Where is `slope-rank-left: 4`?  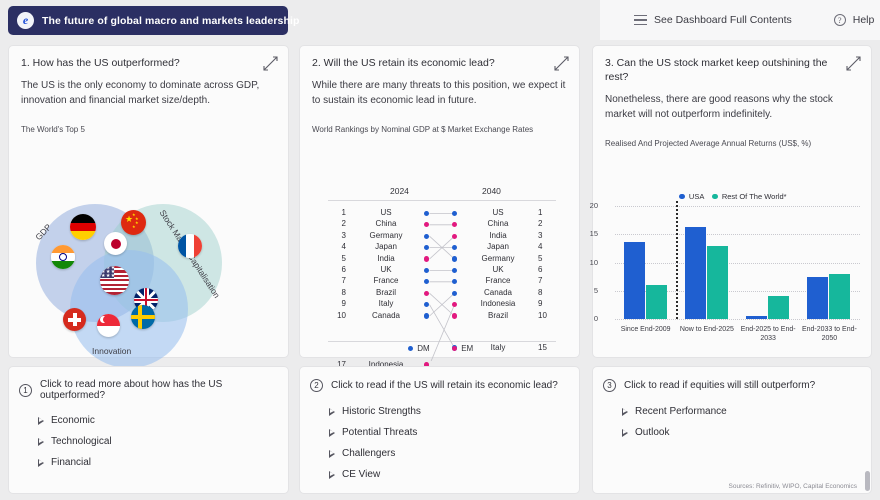 slope-rank-left: 4 is located at coordinates (343, 247).